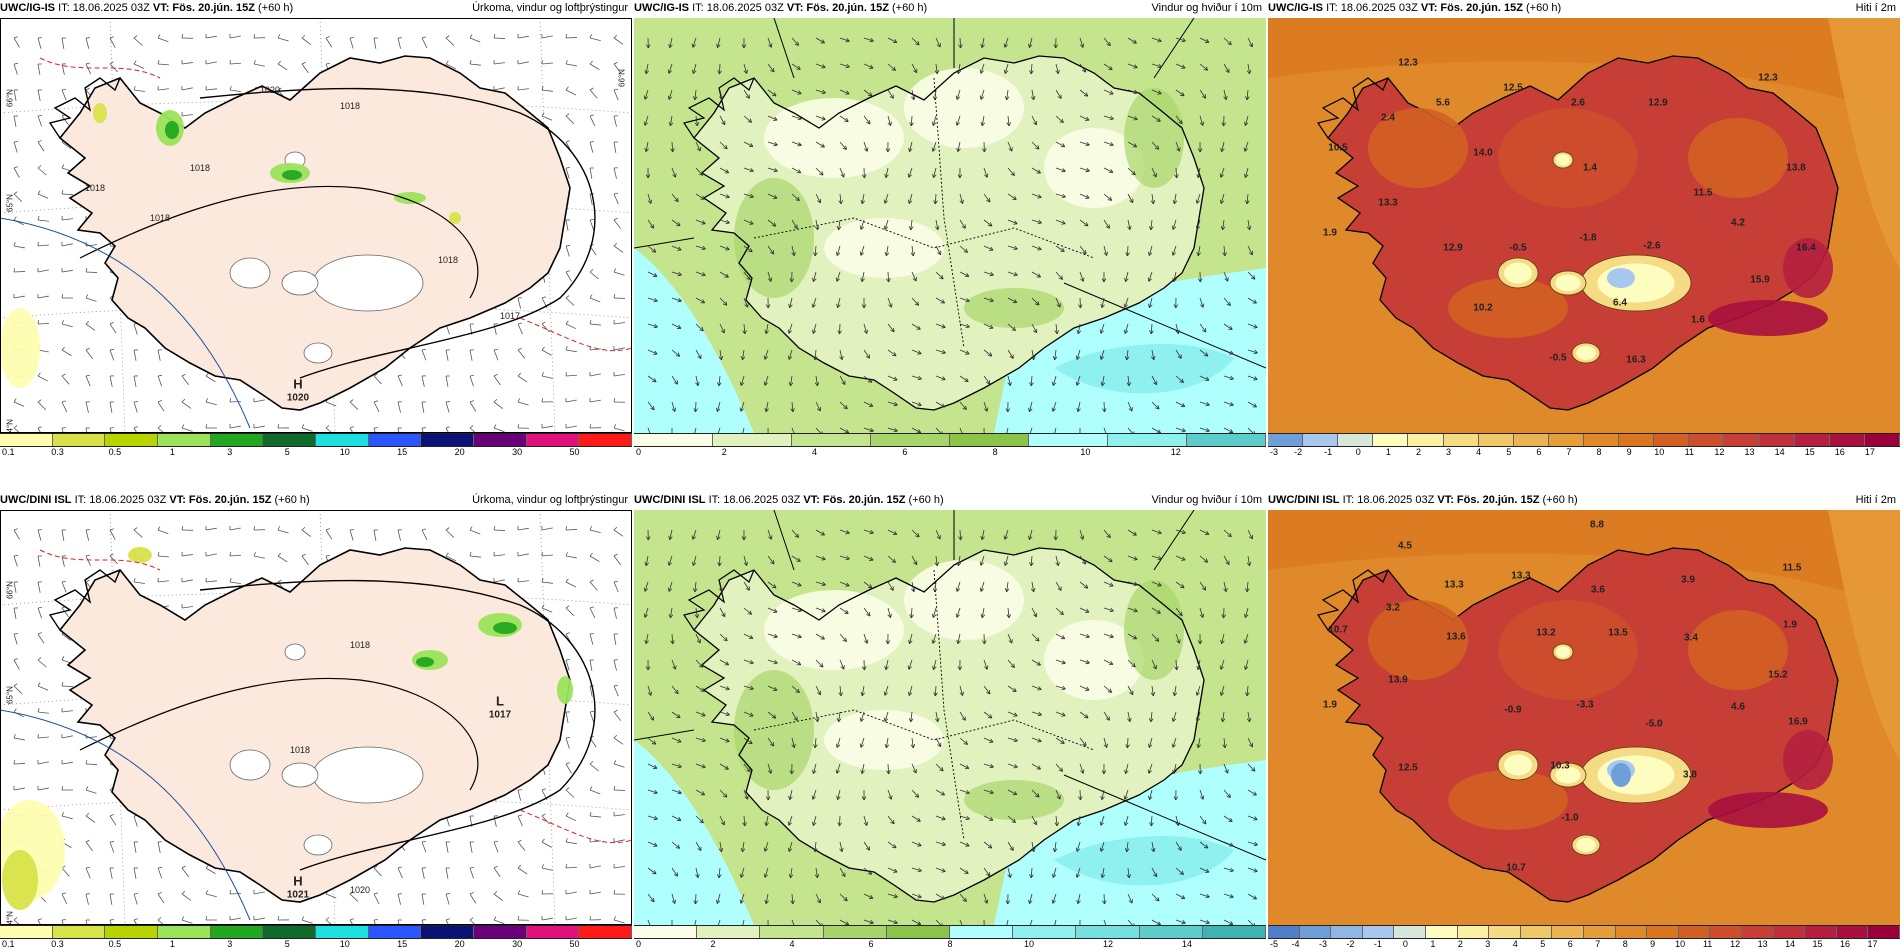 Image resolution: width=1900 pixels, height=950 pixels. What do you see at coordinates (622, 78) in the screenshot?
I see `latitude-label: 66°N` at bounding box center [622, 78].